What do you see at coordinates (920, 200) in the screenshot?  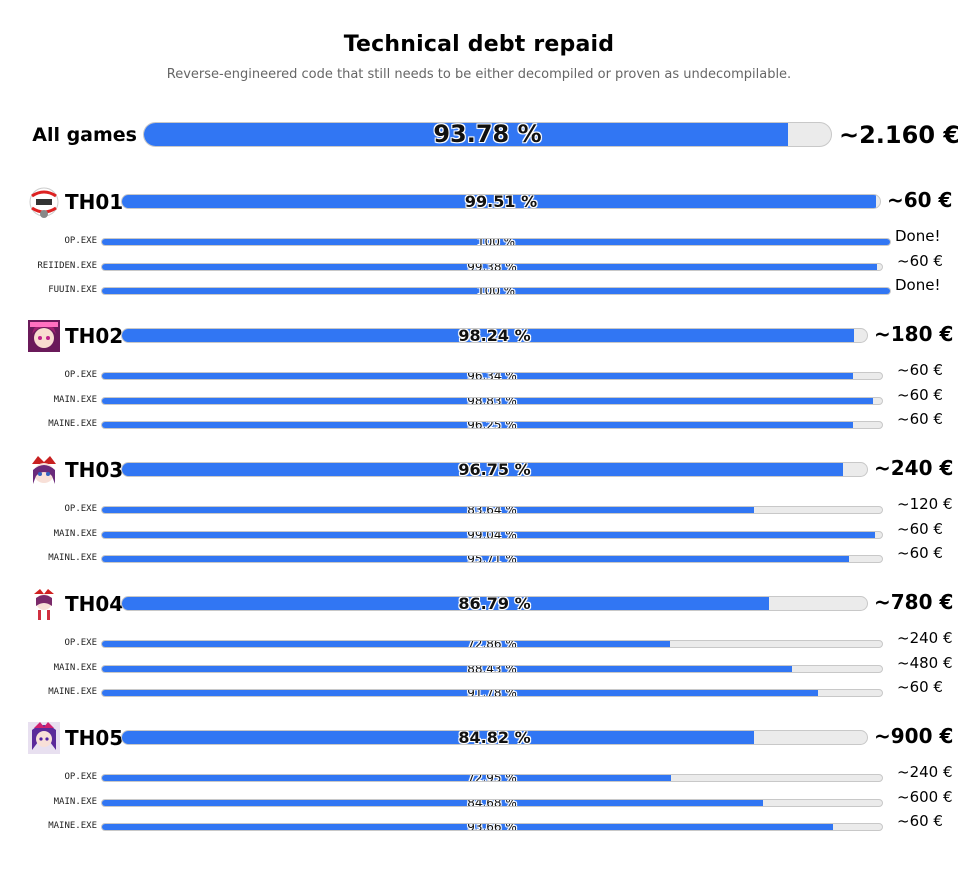 I see `game-amount: ~60 €` at bounding box center [920, 200].